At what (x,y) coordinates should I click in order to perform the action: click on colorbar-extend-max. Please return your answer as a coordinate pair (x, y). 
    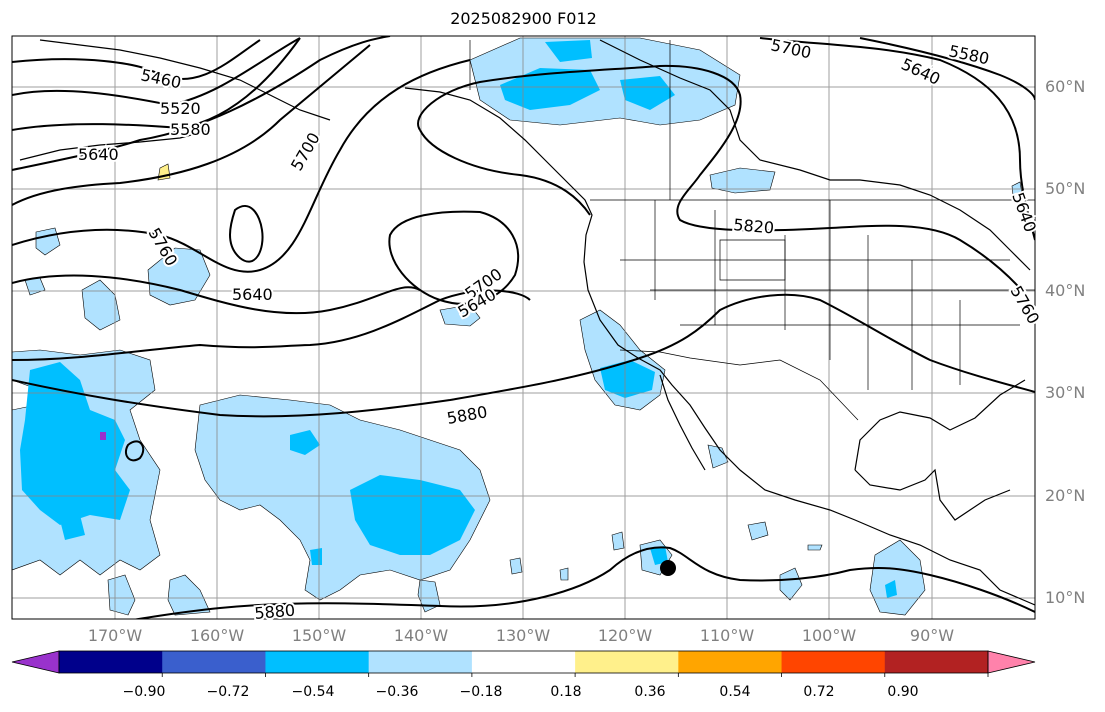
    Looking at the image, I should click on (1011, 662).